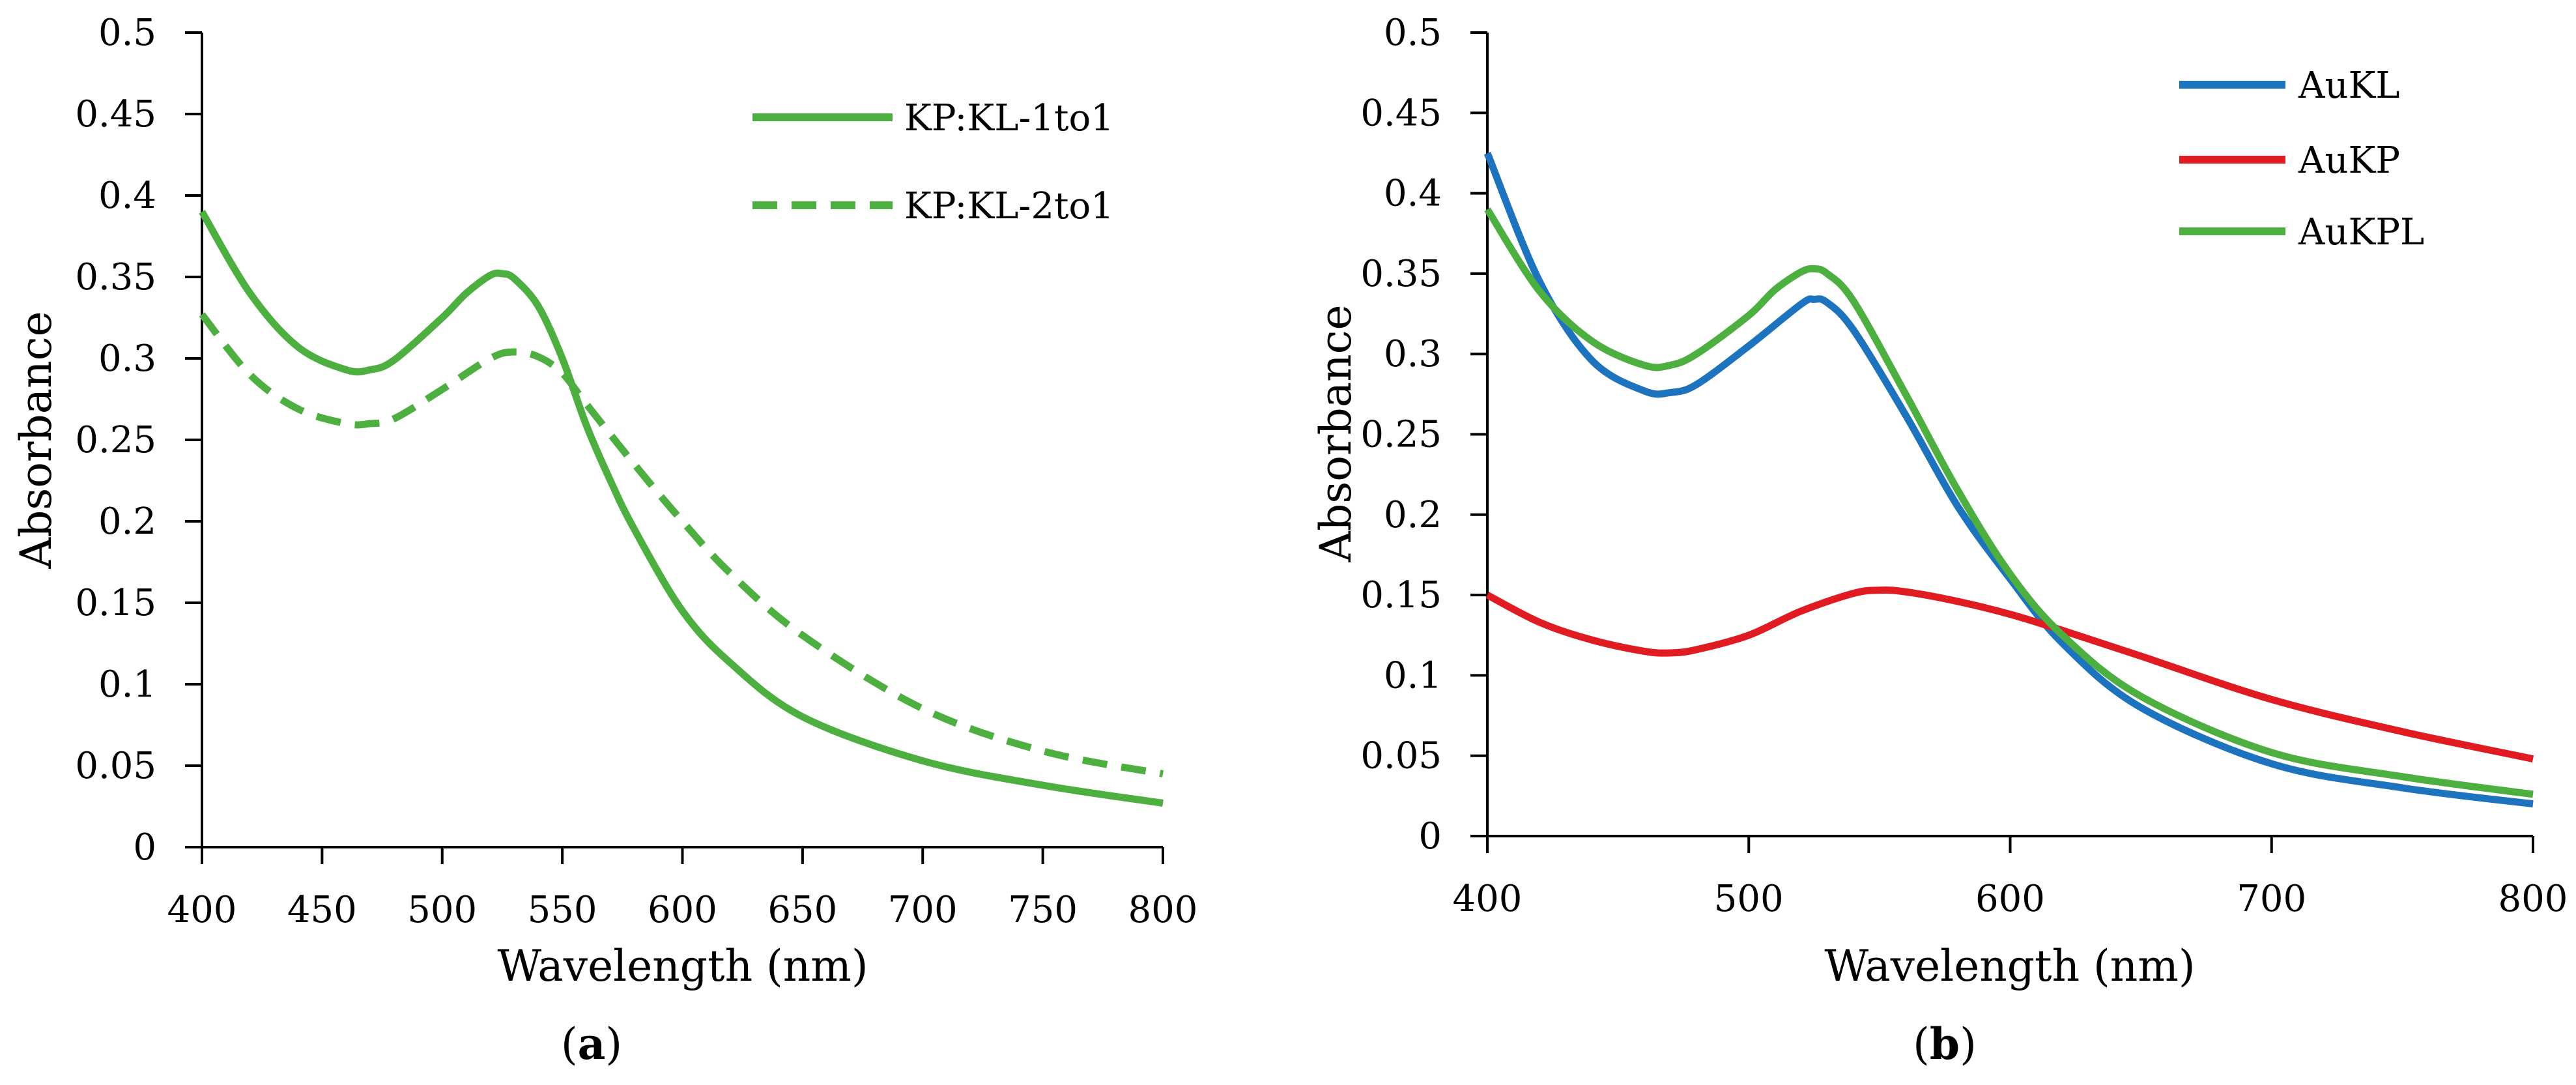 This screenshot has width=2576, height=1085. Describe the element at coordinates (1043, 910) in the screenshot. I see `x-tick-label: 750` at that location.